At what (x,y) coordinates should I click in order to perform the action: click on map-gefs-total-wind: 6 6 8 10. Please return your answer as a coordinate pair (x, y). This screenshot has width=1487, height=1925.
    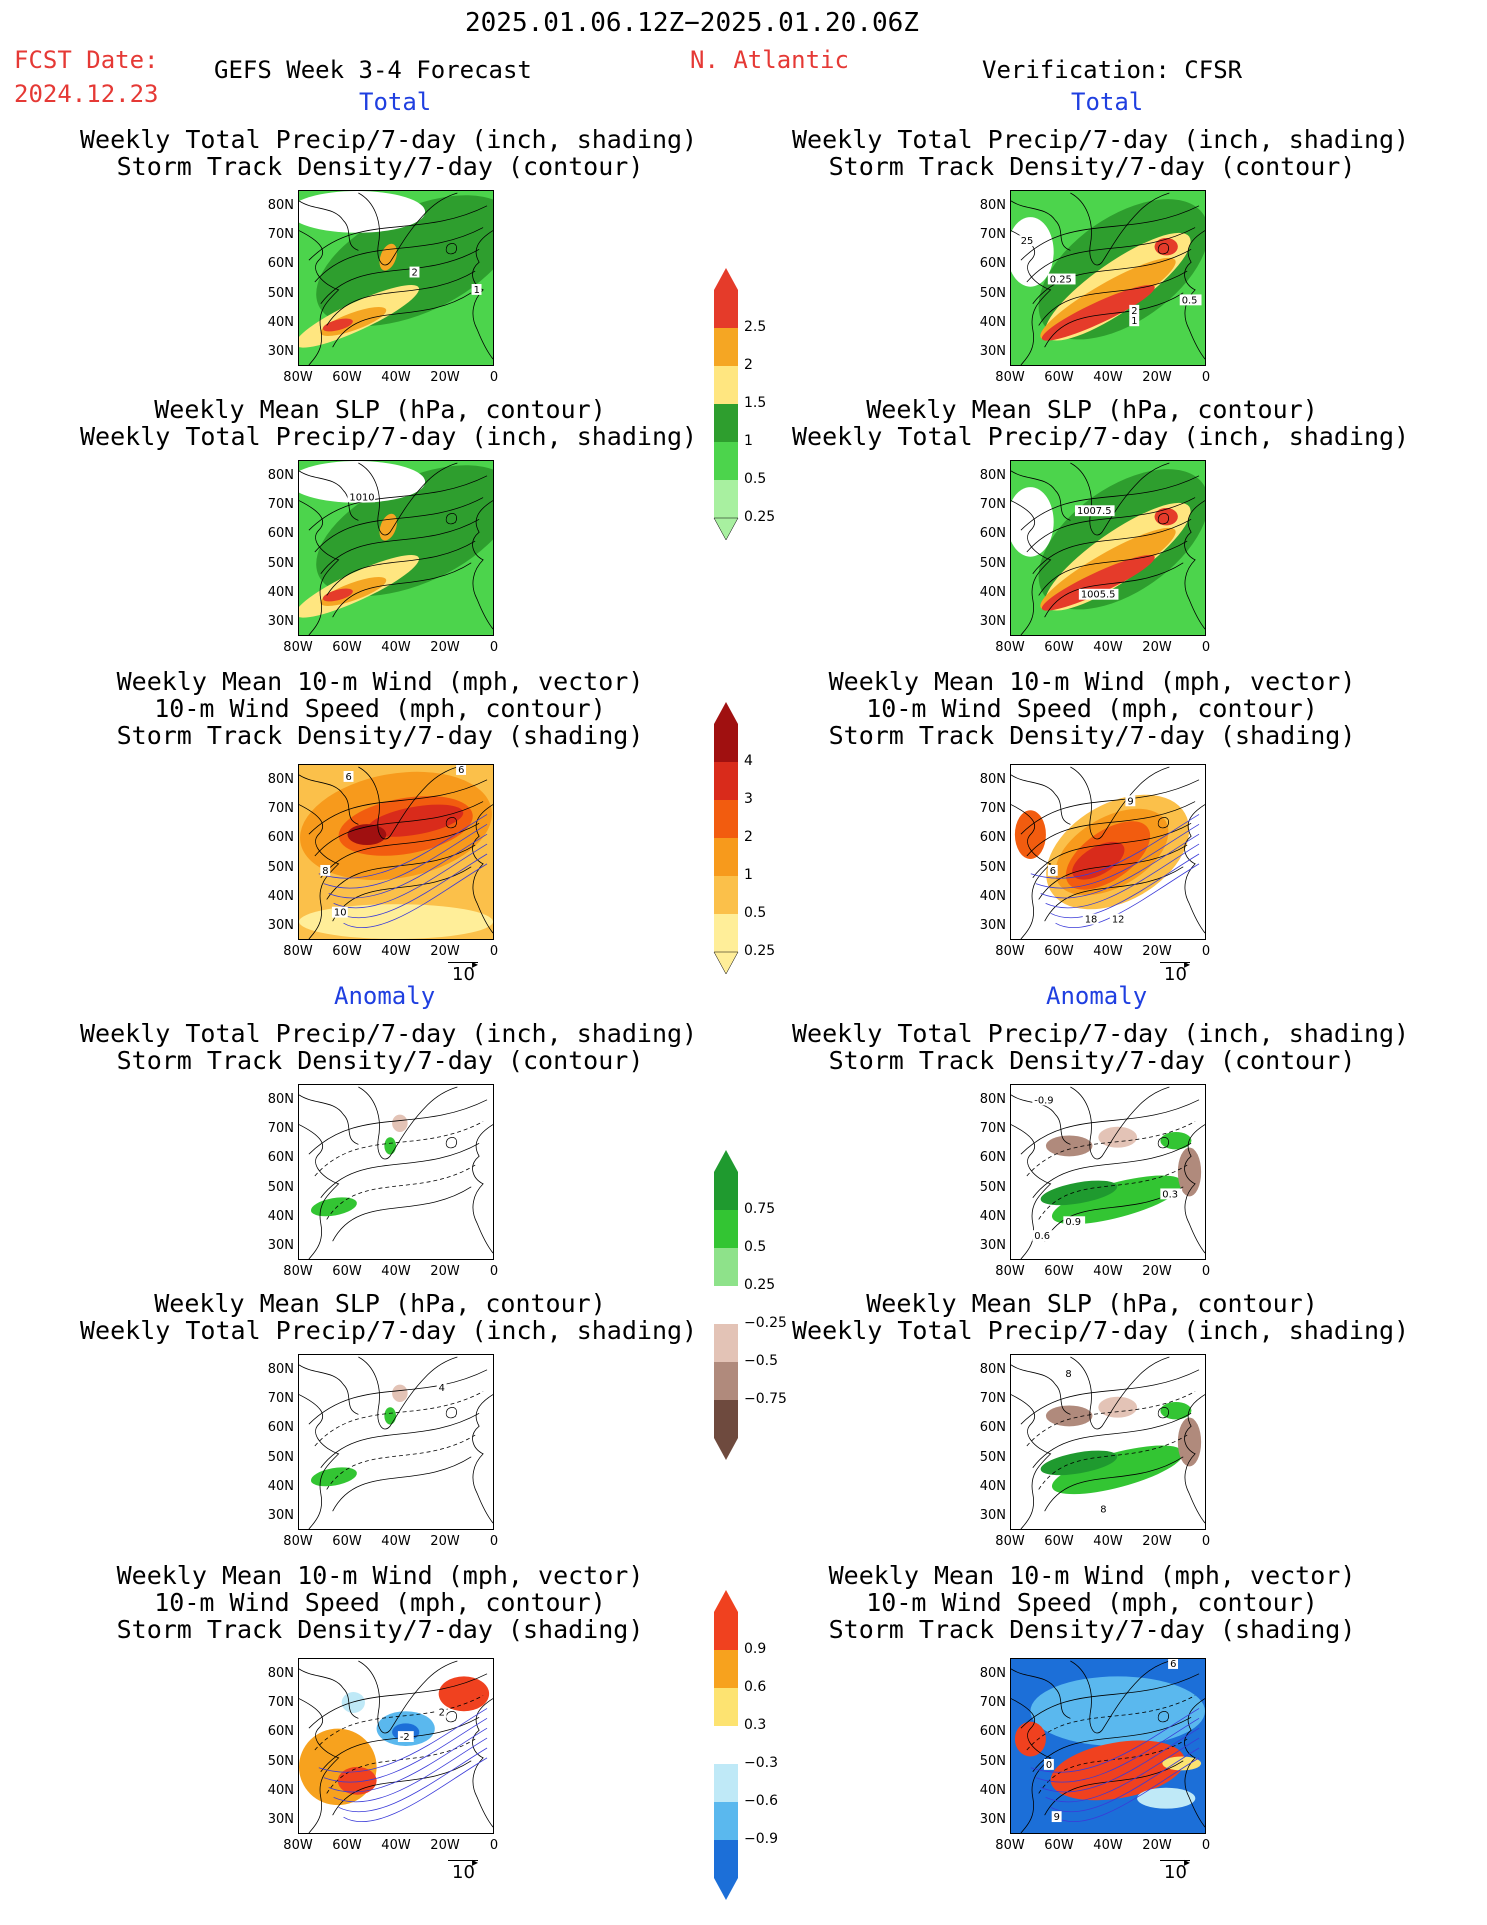
    Looking at the image, I should click on (396, 852).